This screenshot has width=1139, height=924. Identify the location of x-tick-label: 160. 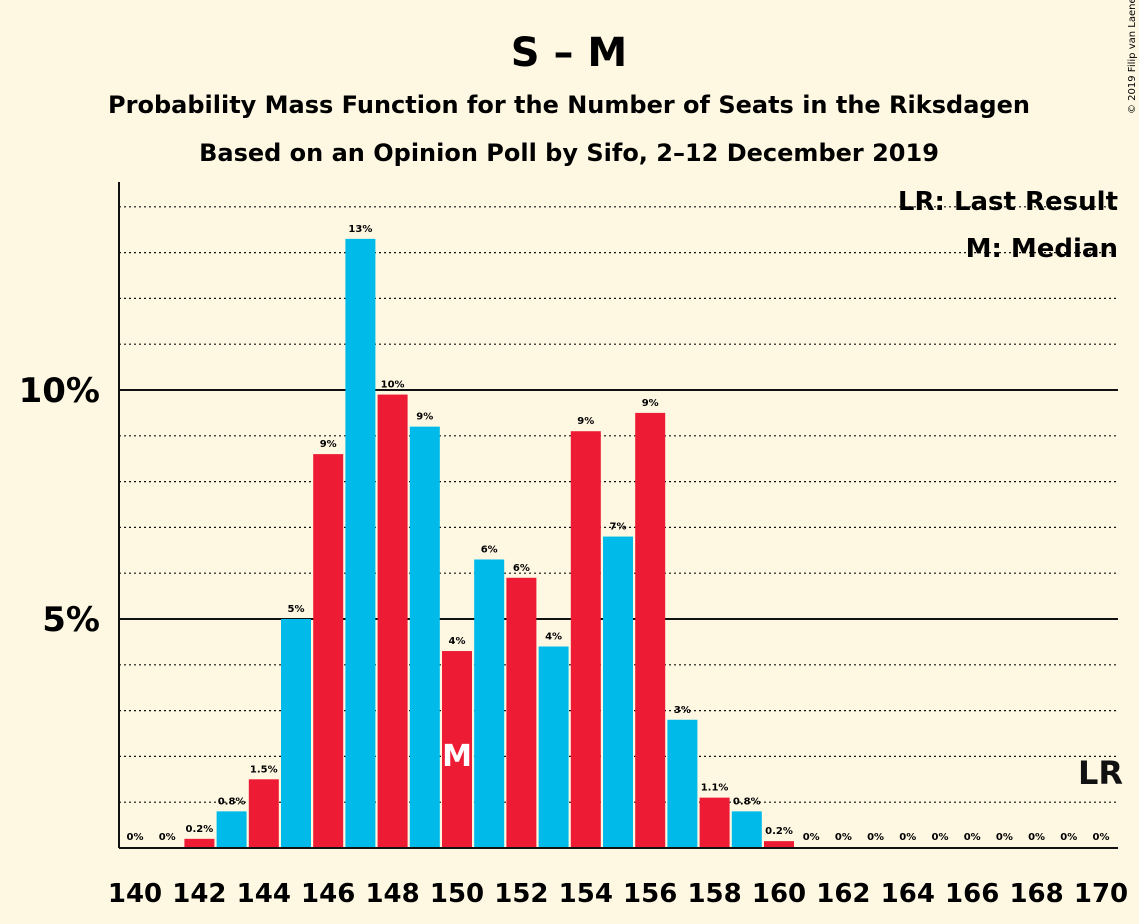
(779, 894).